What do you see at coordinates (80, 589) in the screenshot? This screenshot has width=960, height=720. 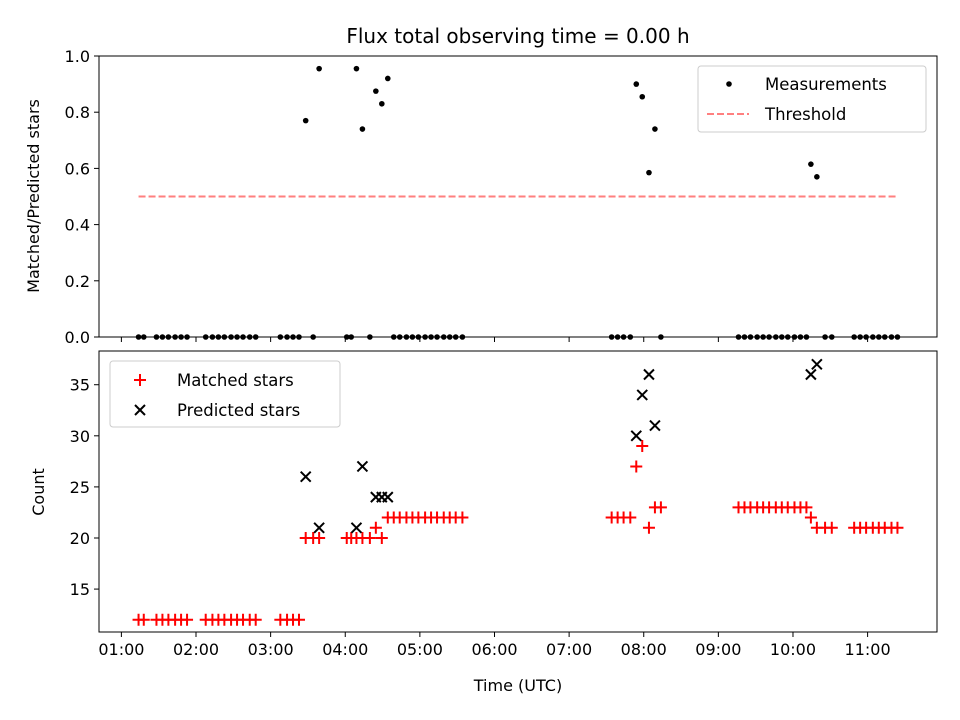 I see `count-y-tick-label: 15` at bounding box center [80, 589].